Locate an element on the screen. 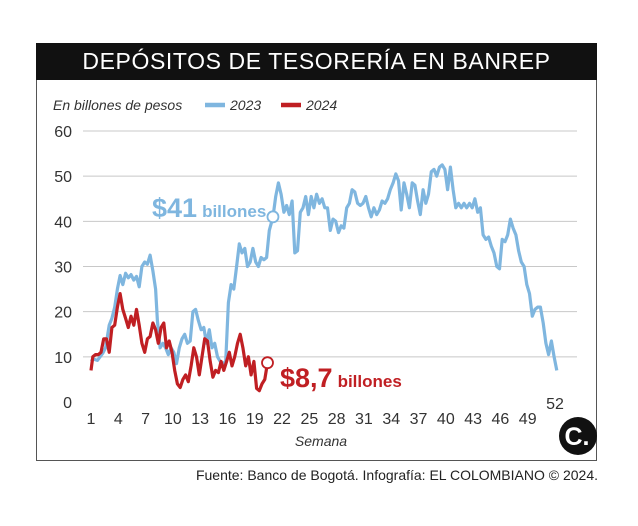 The height and width of the screenshot is (526, 638). annotations: $41 billones $8,7 billones is located at coordinates (277, 293).